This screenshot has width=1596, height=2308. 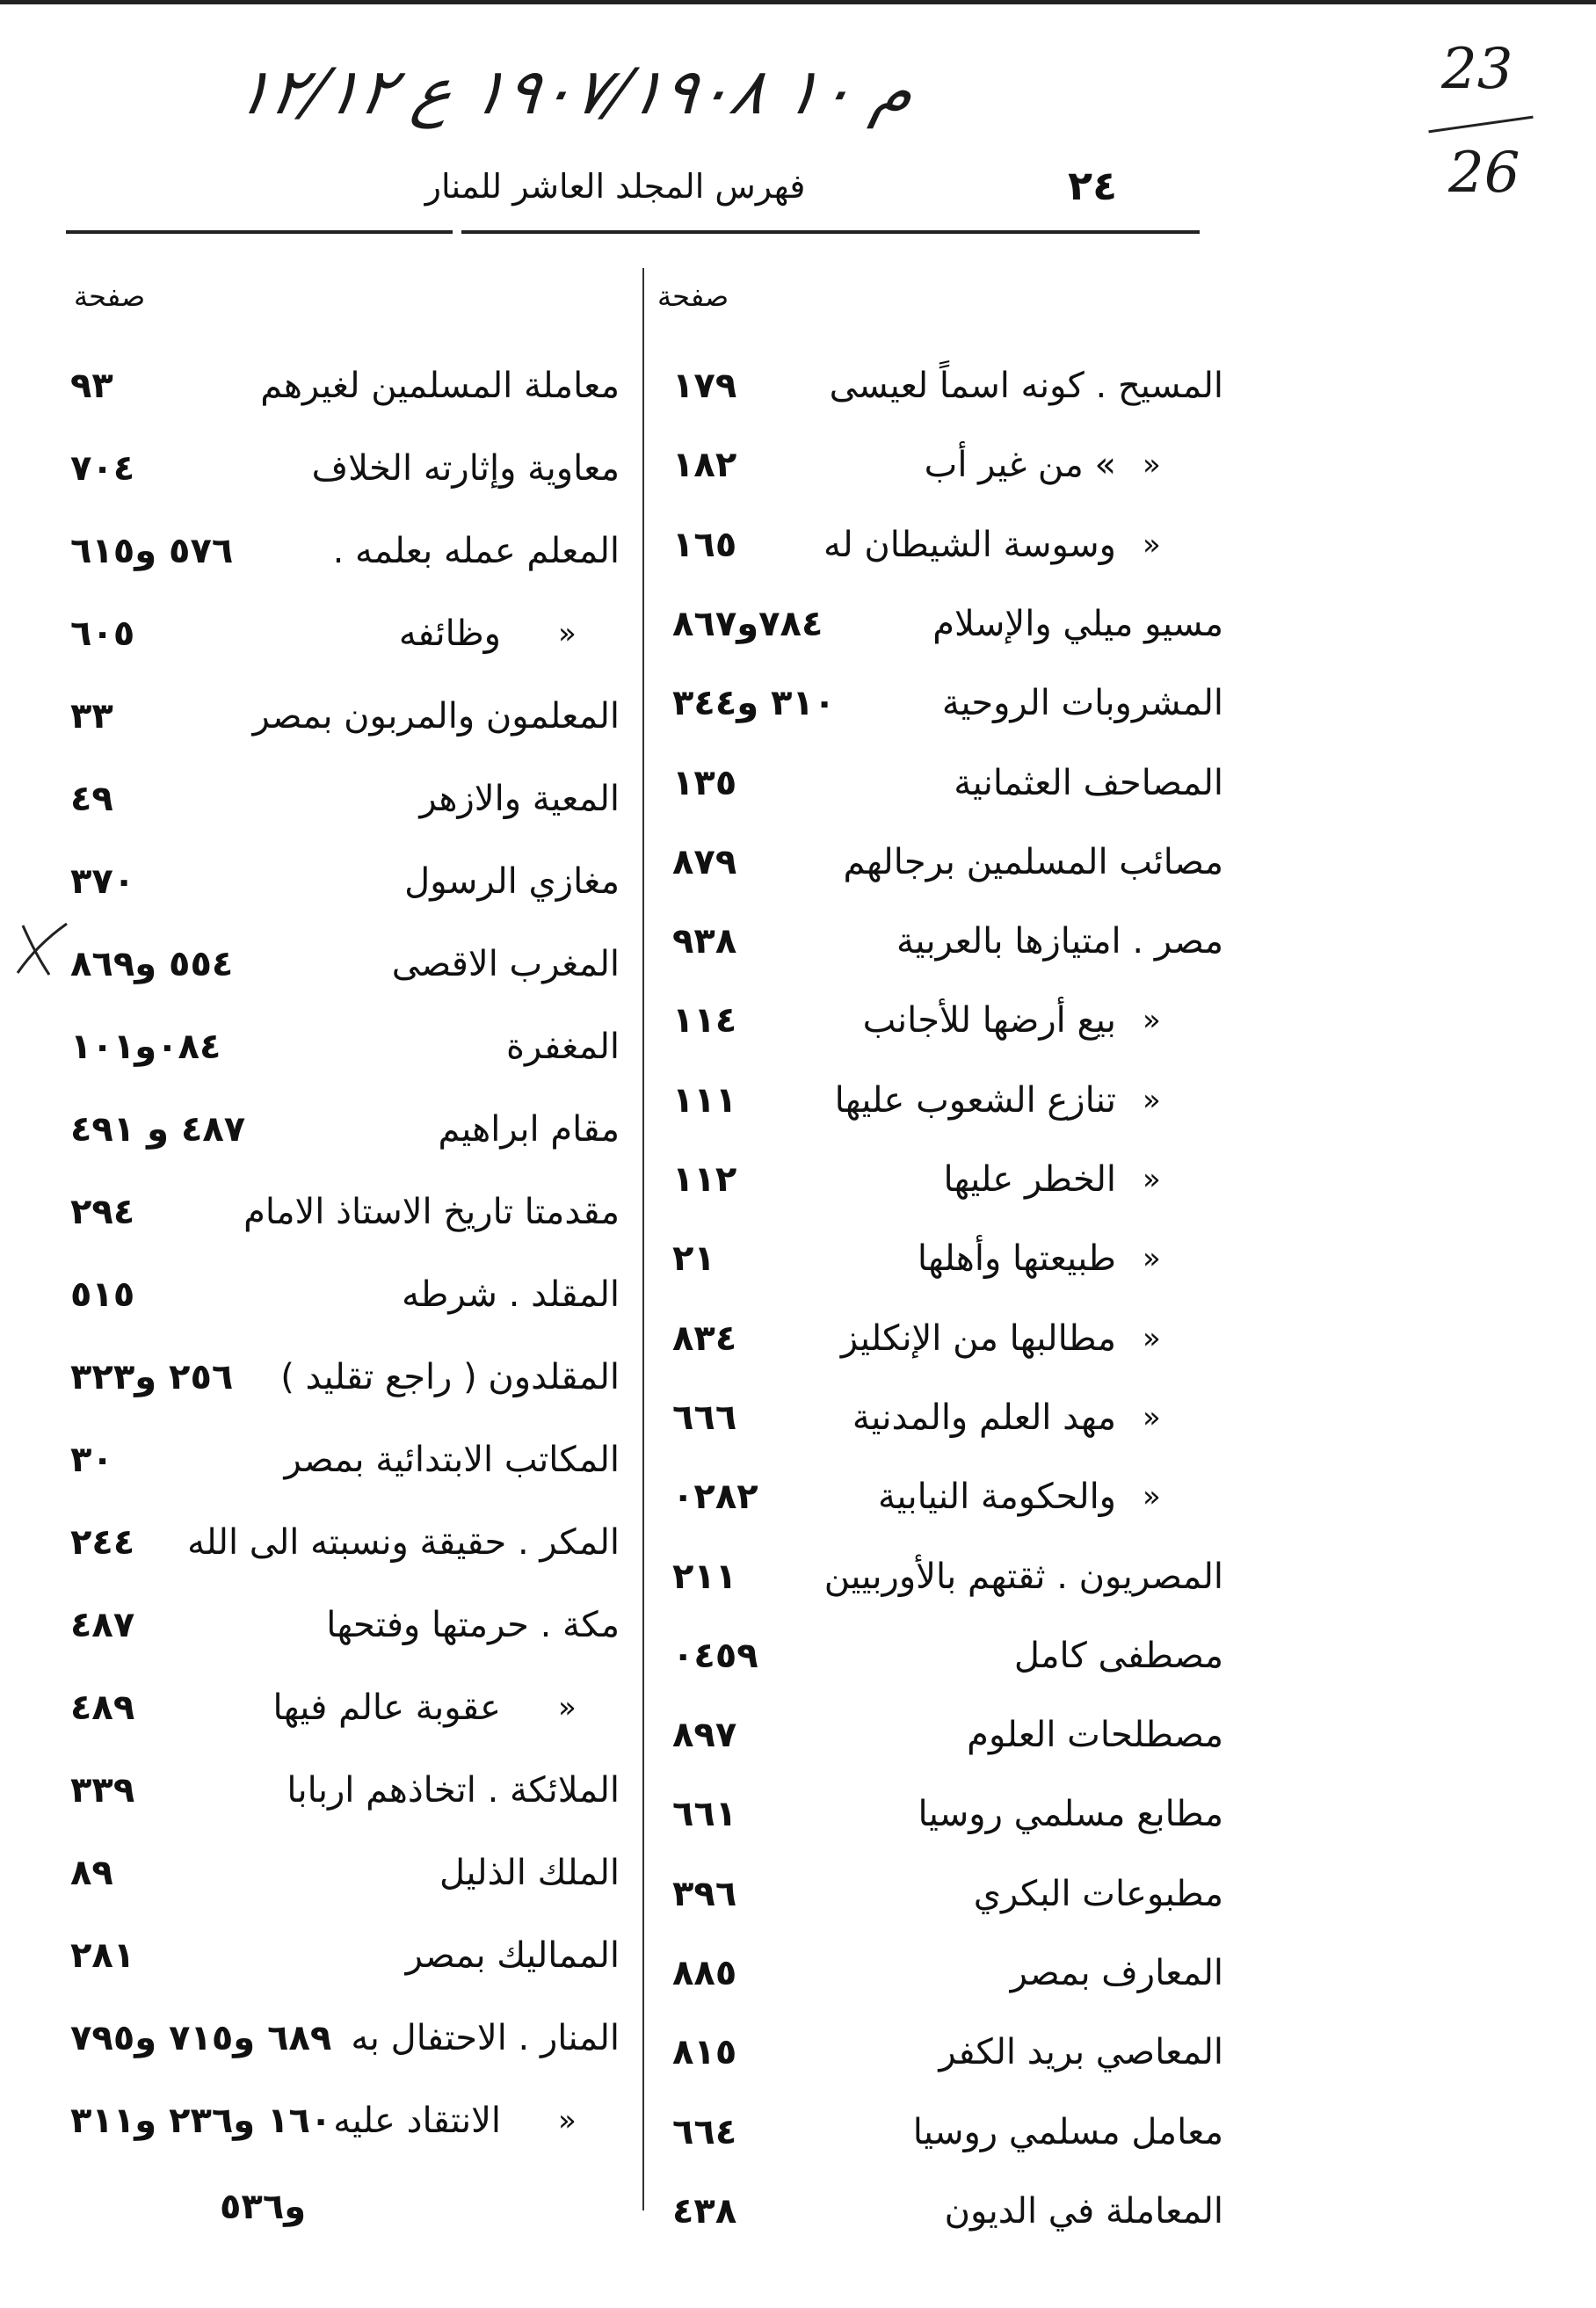 I want to click on index-entry: » تنازع الشعوب عليها ١١١, so click(x=798, y=1100).